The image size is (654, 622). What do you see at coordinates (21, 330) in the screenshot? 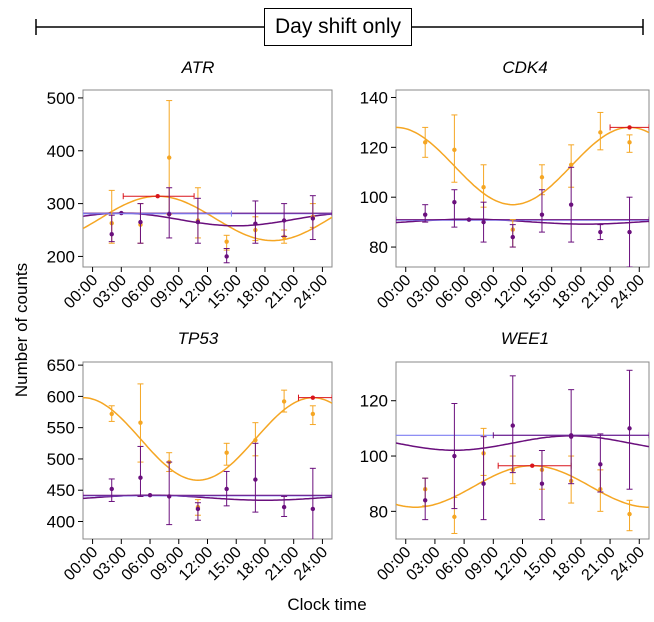
I see `y-axis-label: Number of counts` at bounding box center [21, 330].